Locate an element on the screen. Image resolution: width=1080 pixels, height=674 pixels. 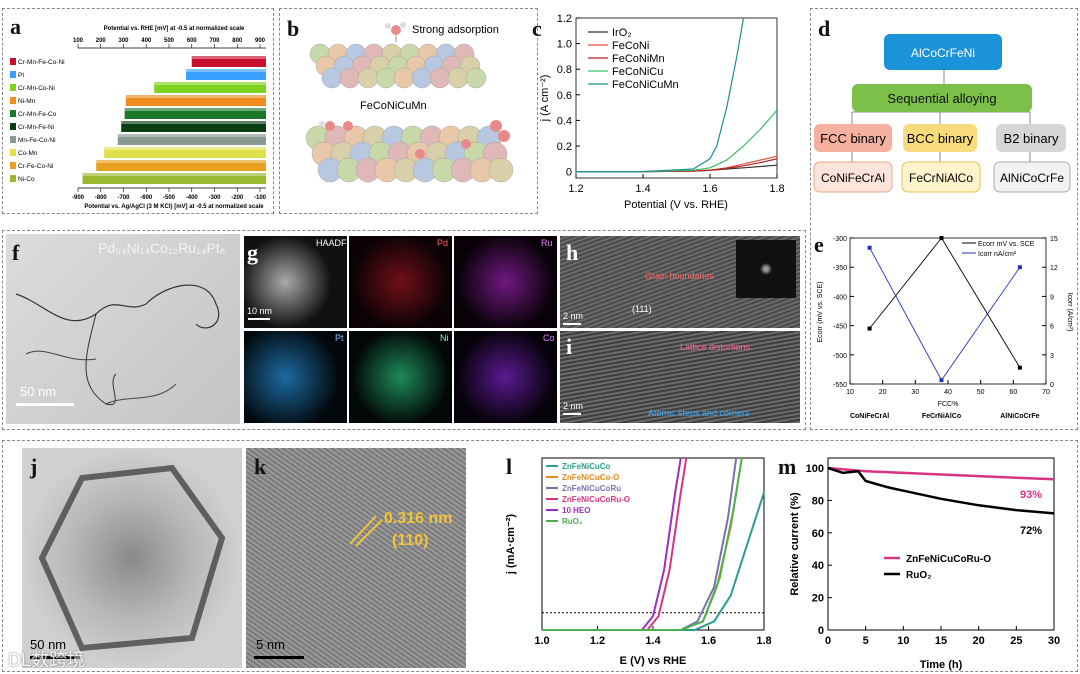
d-b2: B2 binary is located at coordinates (1031, 138).